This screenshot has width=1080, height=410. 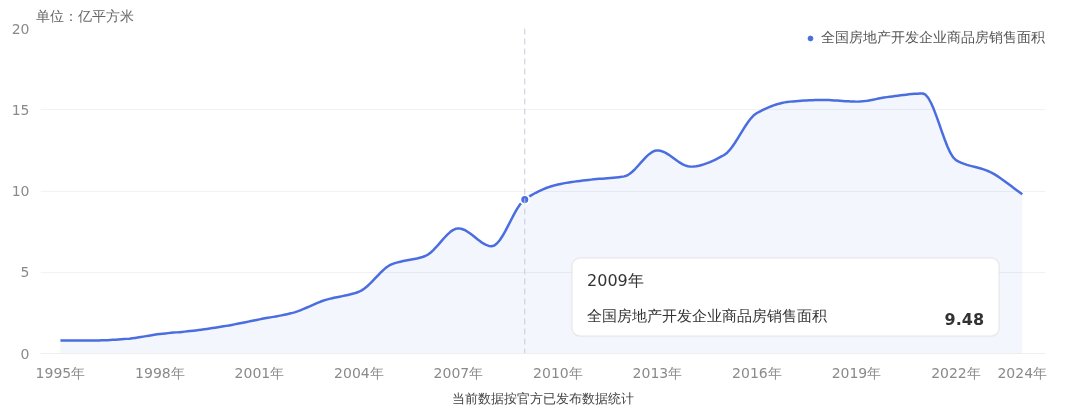 I want to click on y-tick-label: 15, so click(x=20, y=109).